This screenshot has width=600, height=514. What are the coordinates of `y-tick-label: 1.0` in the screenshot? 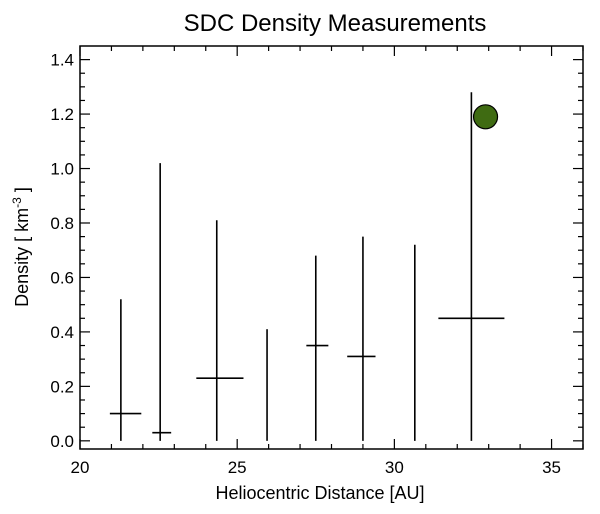 It's located at (62, 169).